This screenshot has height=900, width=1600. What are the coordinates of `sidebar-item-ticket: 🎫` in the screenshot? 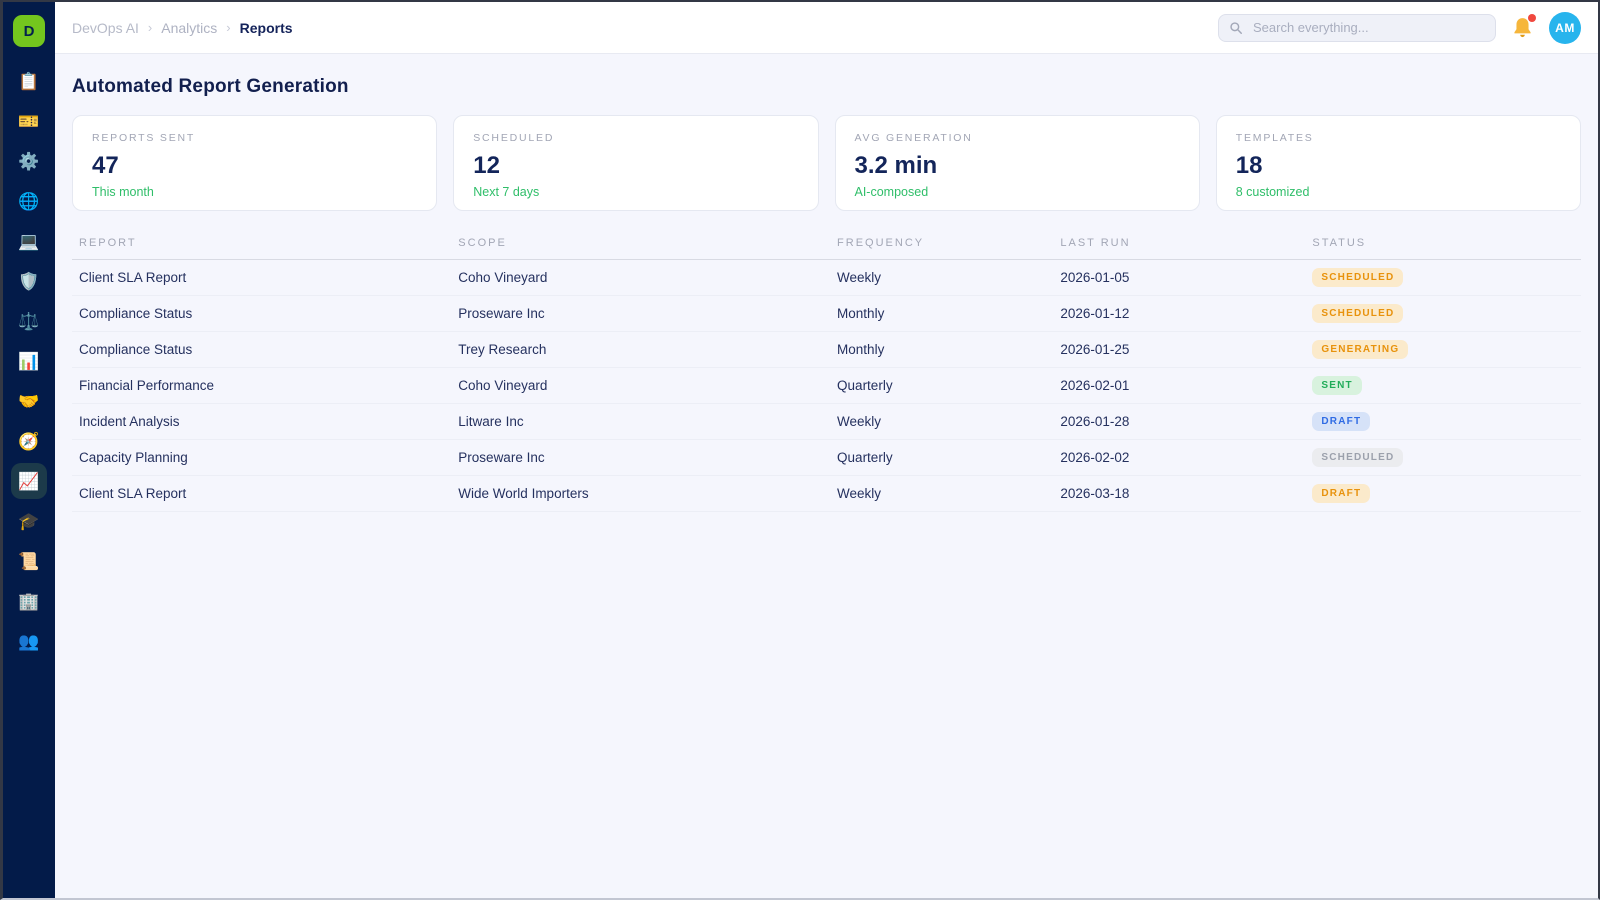 It's located at (29, 121).